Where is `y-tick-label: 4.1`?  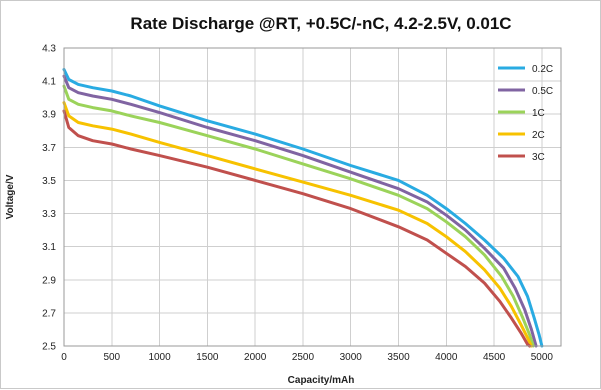
y-tick-label: 4.1 is located at coordinates (49, 82).